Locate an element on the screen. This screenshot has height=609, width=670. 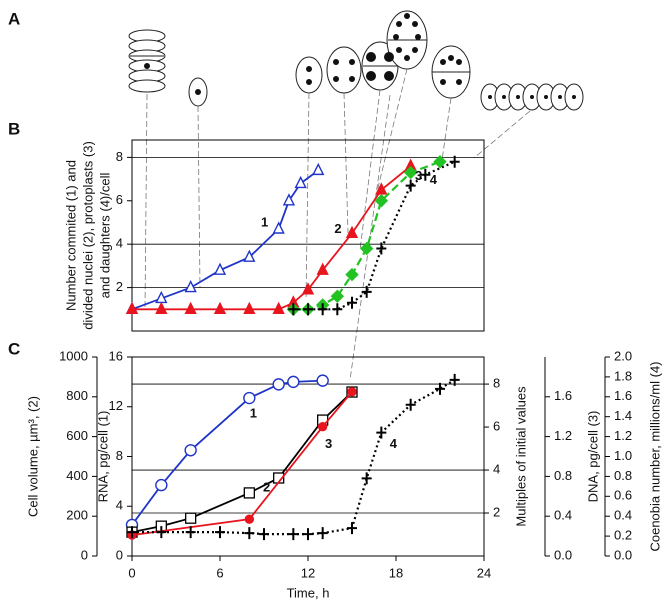
y-tick-label: 200 is located at coordinates (77, 515).